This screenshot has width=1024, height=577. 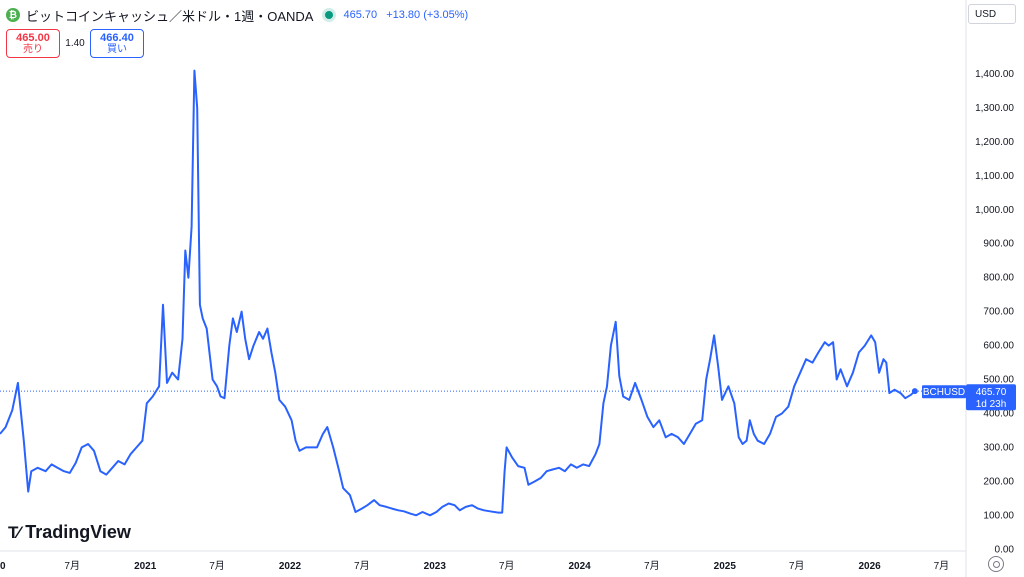 What do you see at coordinates (998, 312) in the screenshot?
I see `y-tick-label: 700.00` at bounding box center [998, 312].